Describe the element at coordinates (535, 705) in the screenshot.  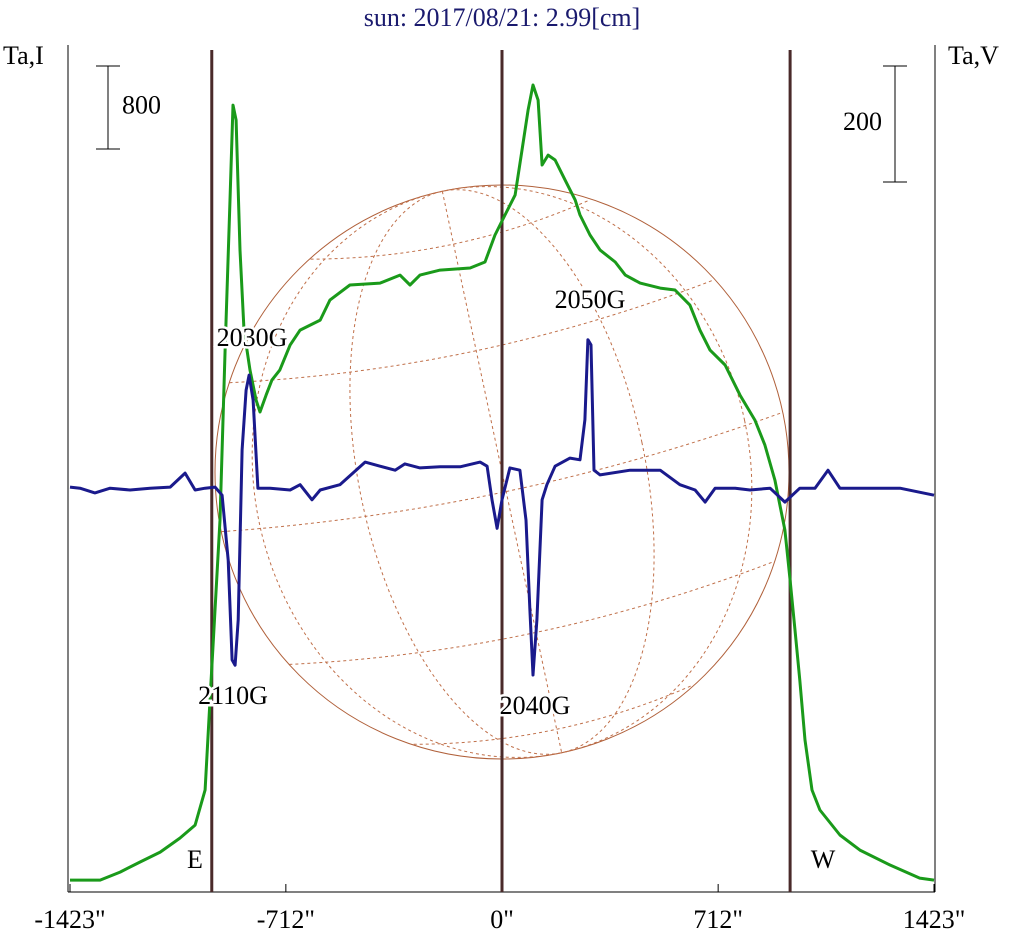
I see `annotation: 2040G` at that location.